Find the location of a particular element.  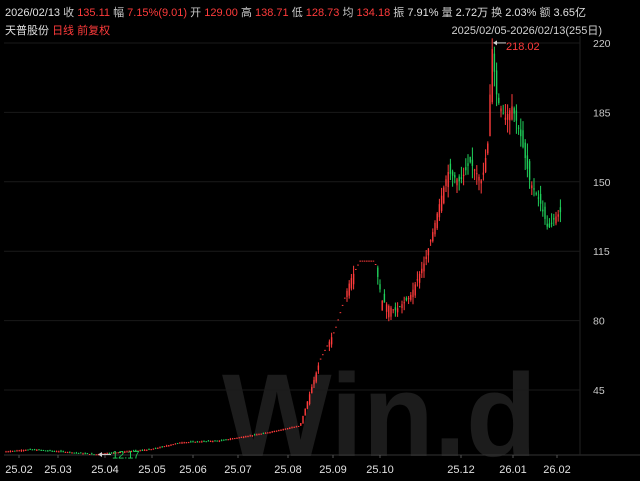

chart-subheader: 天普股份 日线 前复权 is located at coordinates (57, 30).